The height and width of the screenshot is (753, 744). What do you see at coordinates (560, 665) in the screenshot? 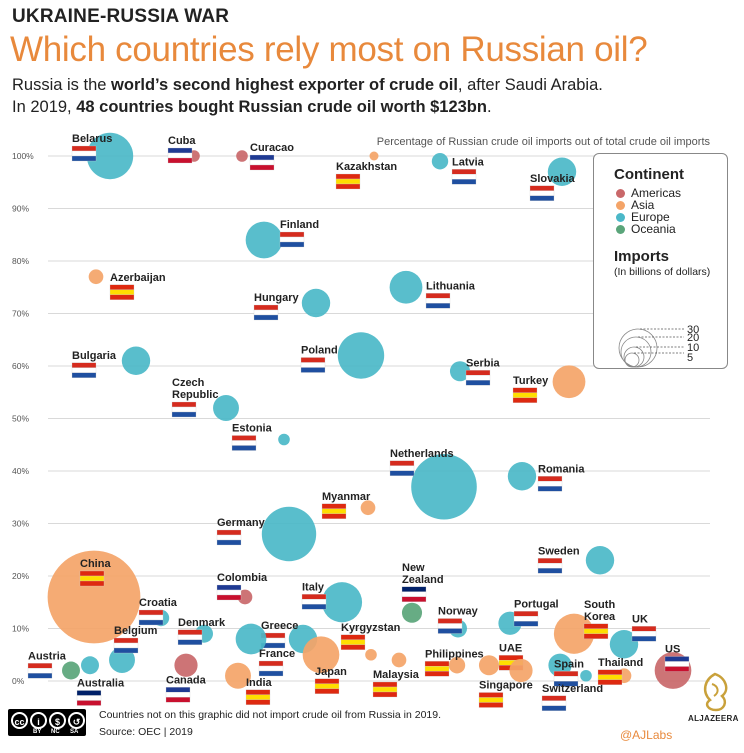
I see `bubble-spain` at bounding box center [560, 665].